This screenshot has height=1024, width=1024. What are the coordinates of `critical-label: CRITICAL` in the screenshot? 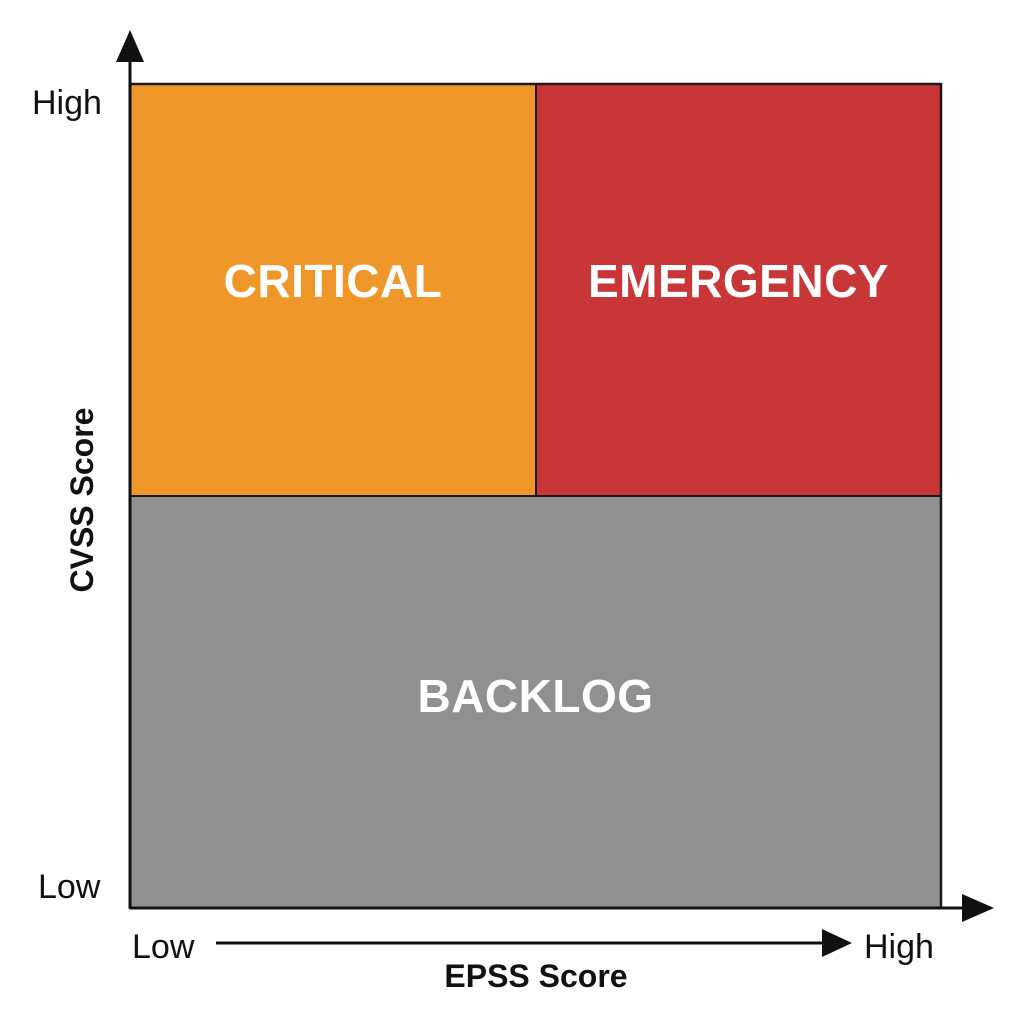 It's located at (333, 281).